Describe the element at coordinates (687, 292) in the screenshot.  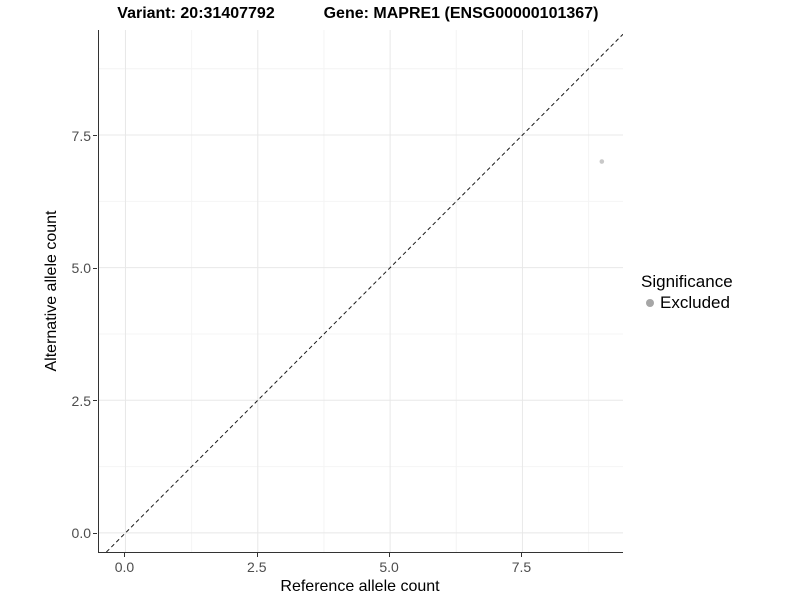
I see `legend: Significance Excluded` at that location.